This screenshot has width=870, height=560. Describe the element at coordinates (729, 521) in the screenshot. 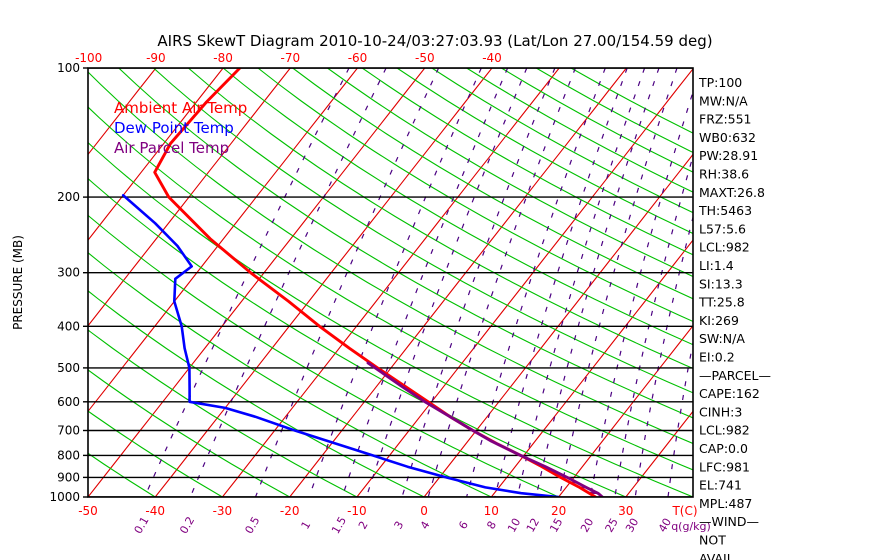

I see `wind-section-header: —WIND—` at that location.